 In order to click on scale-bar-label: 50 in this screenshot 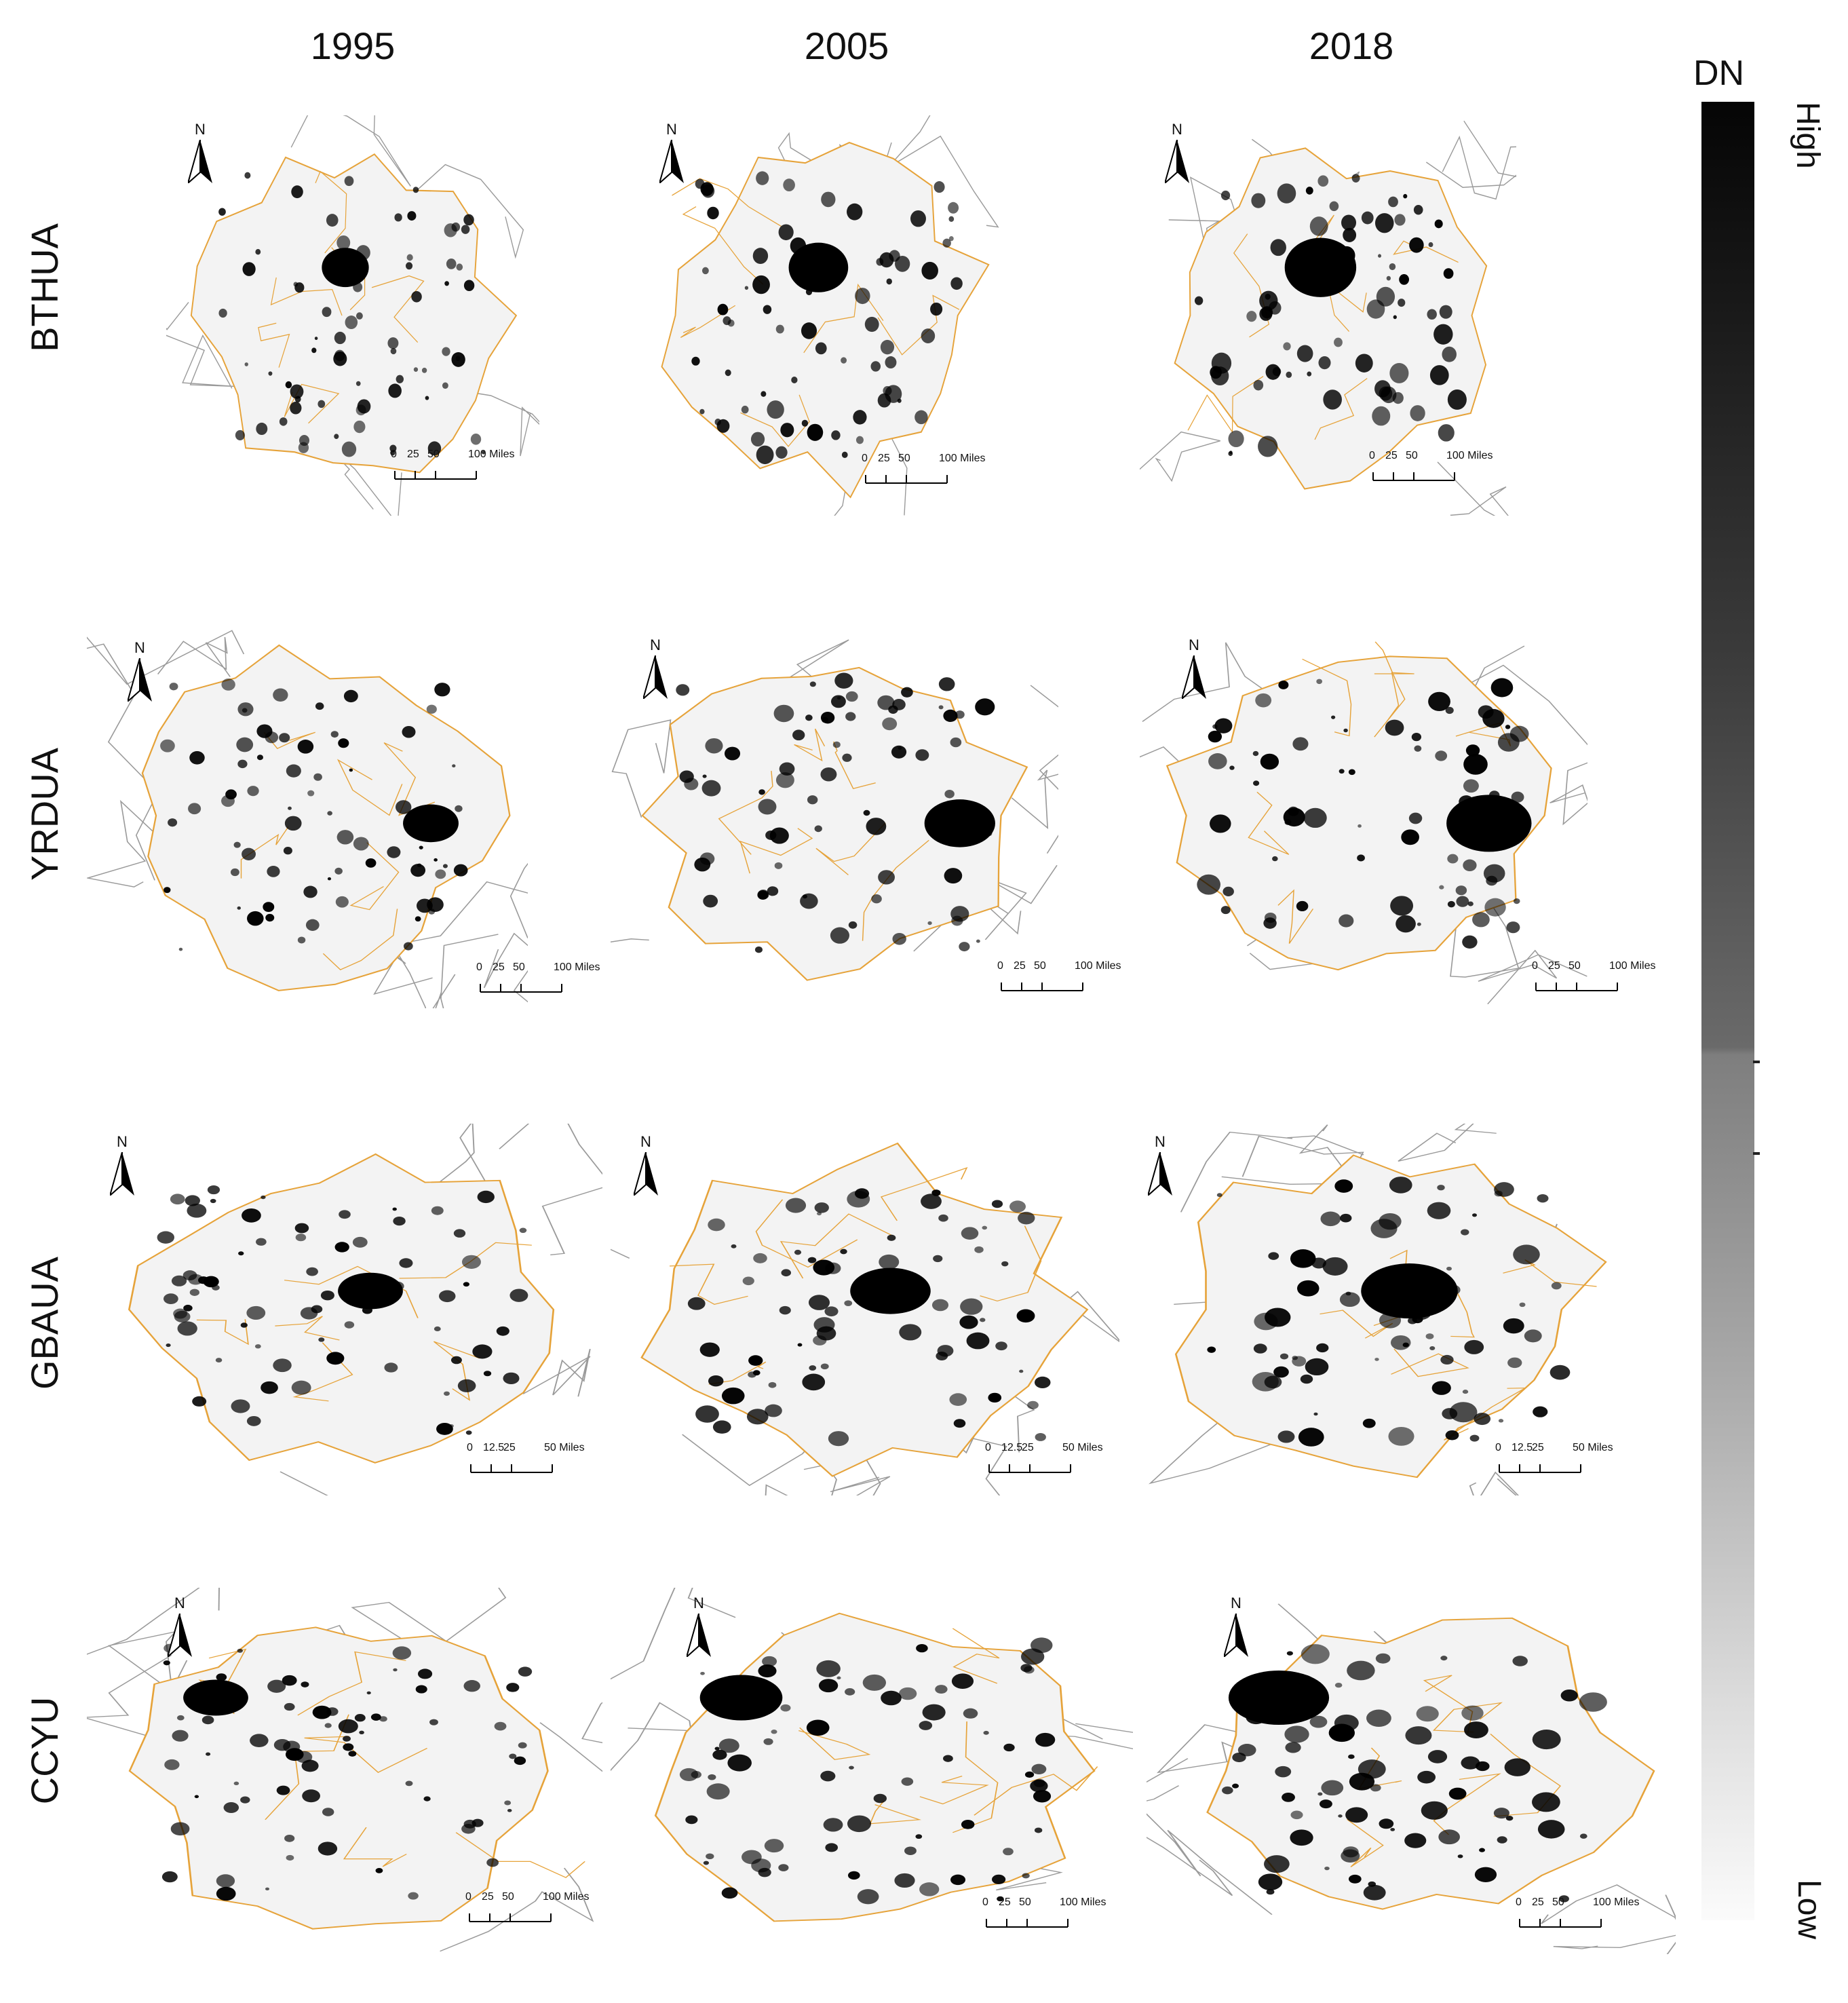, I will do `click(519, 967)`.